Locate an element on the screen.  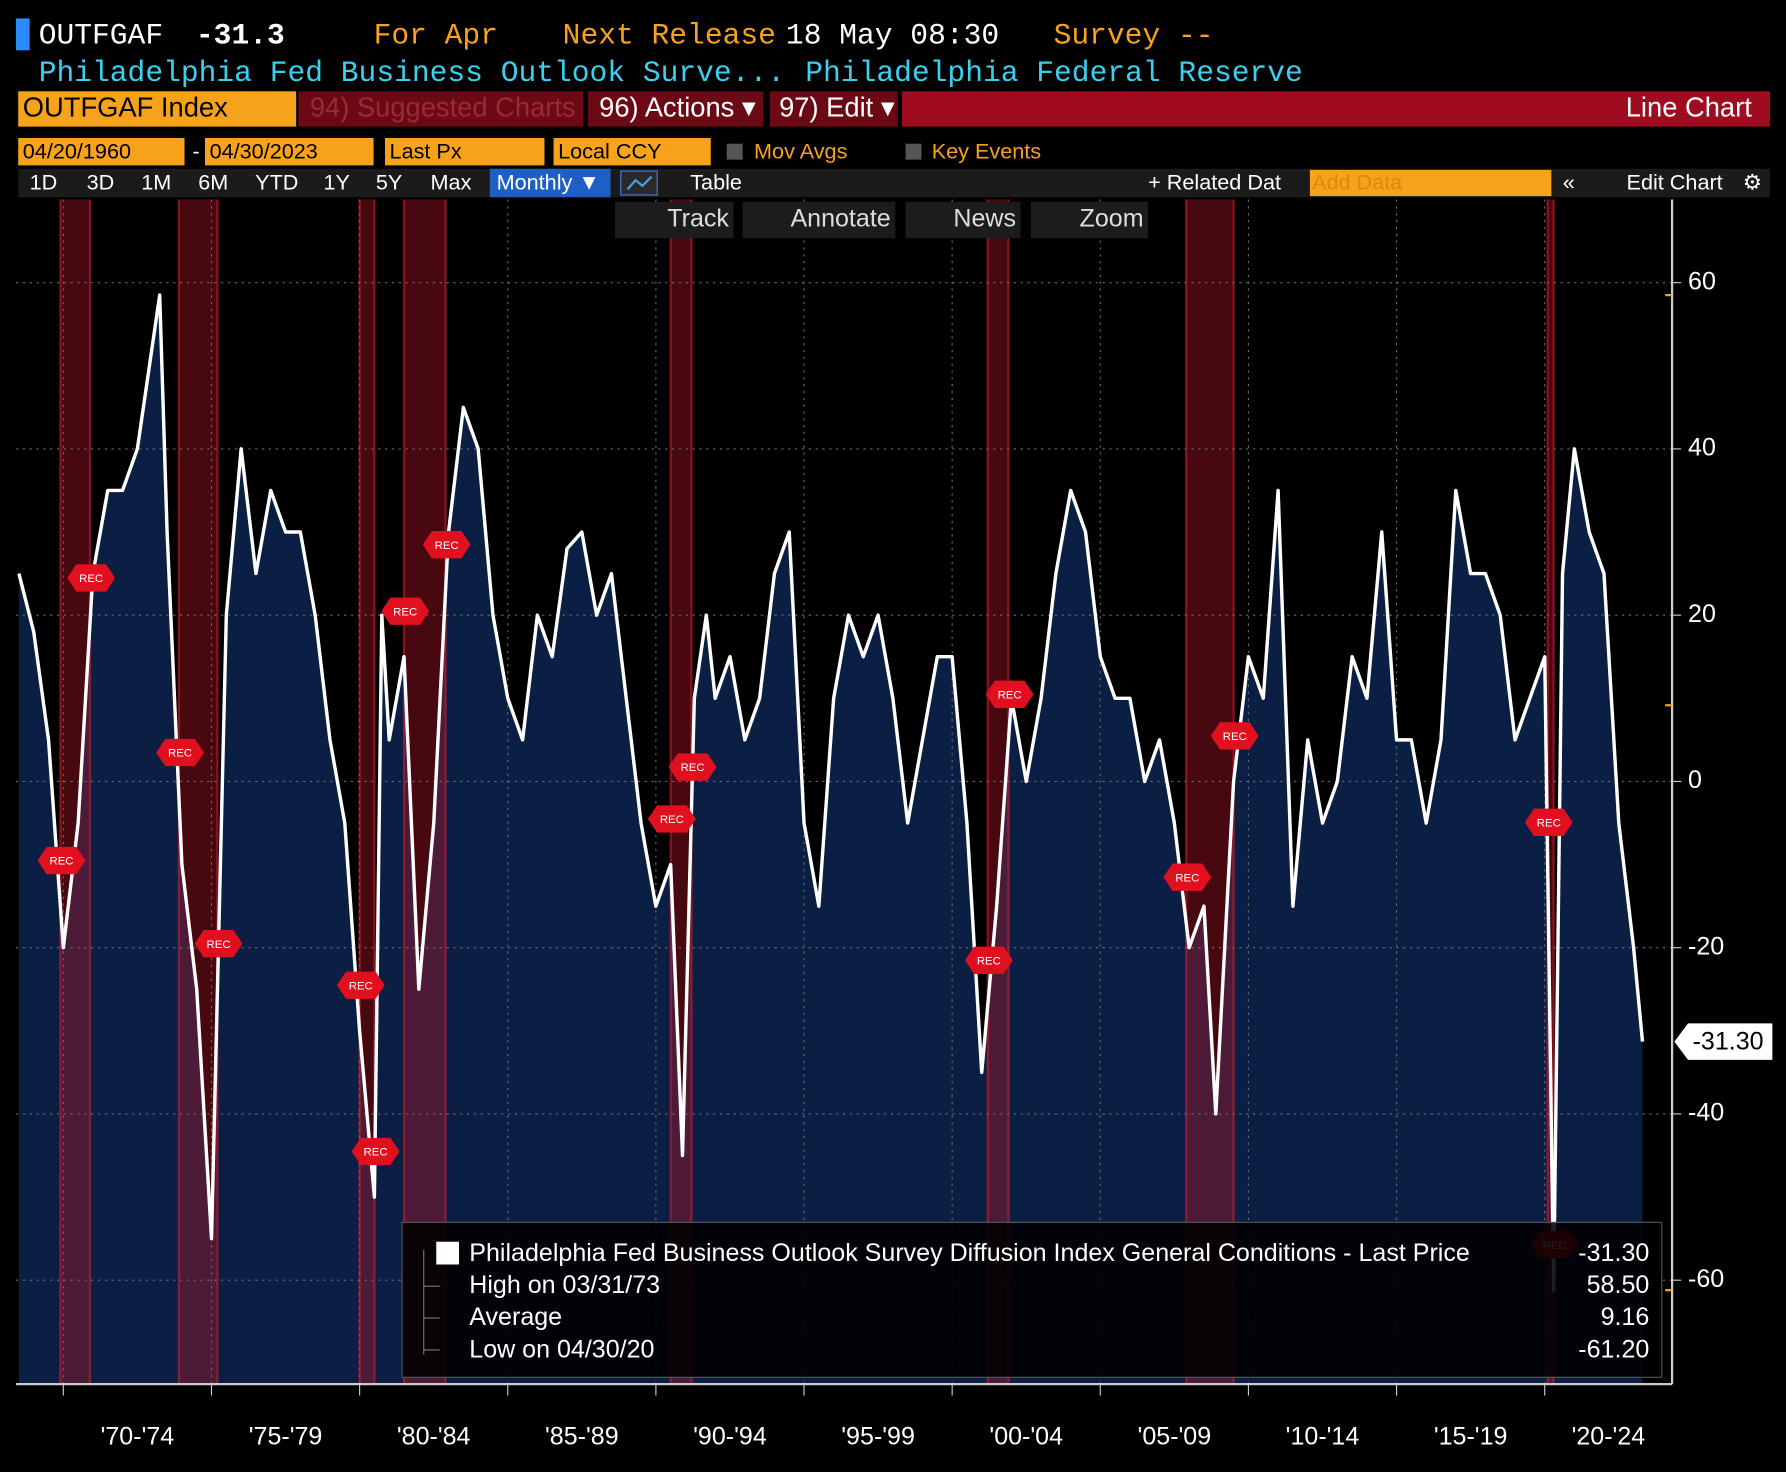
tool-label: Annotate is located at coordinates (840, 219).